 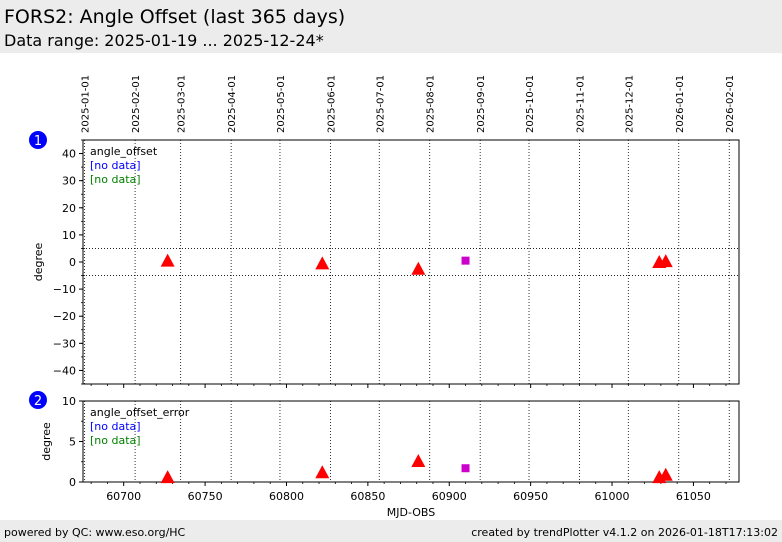 What do you see at coordinates (612, 496) in the screenshot?
I see `x-tick-label: 61000` at bounding box center [612, 496].